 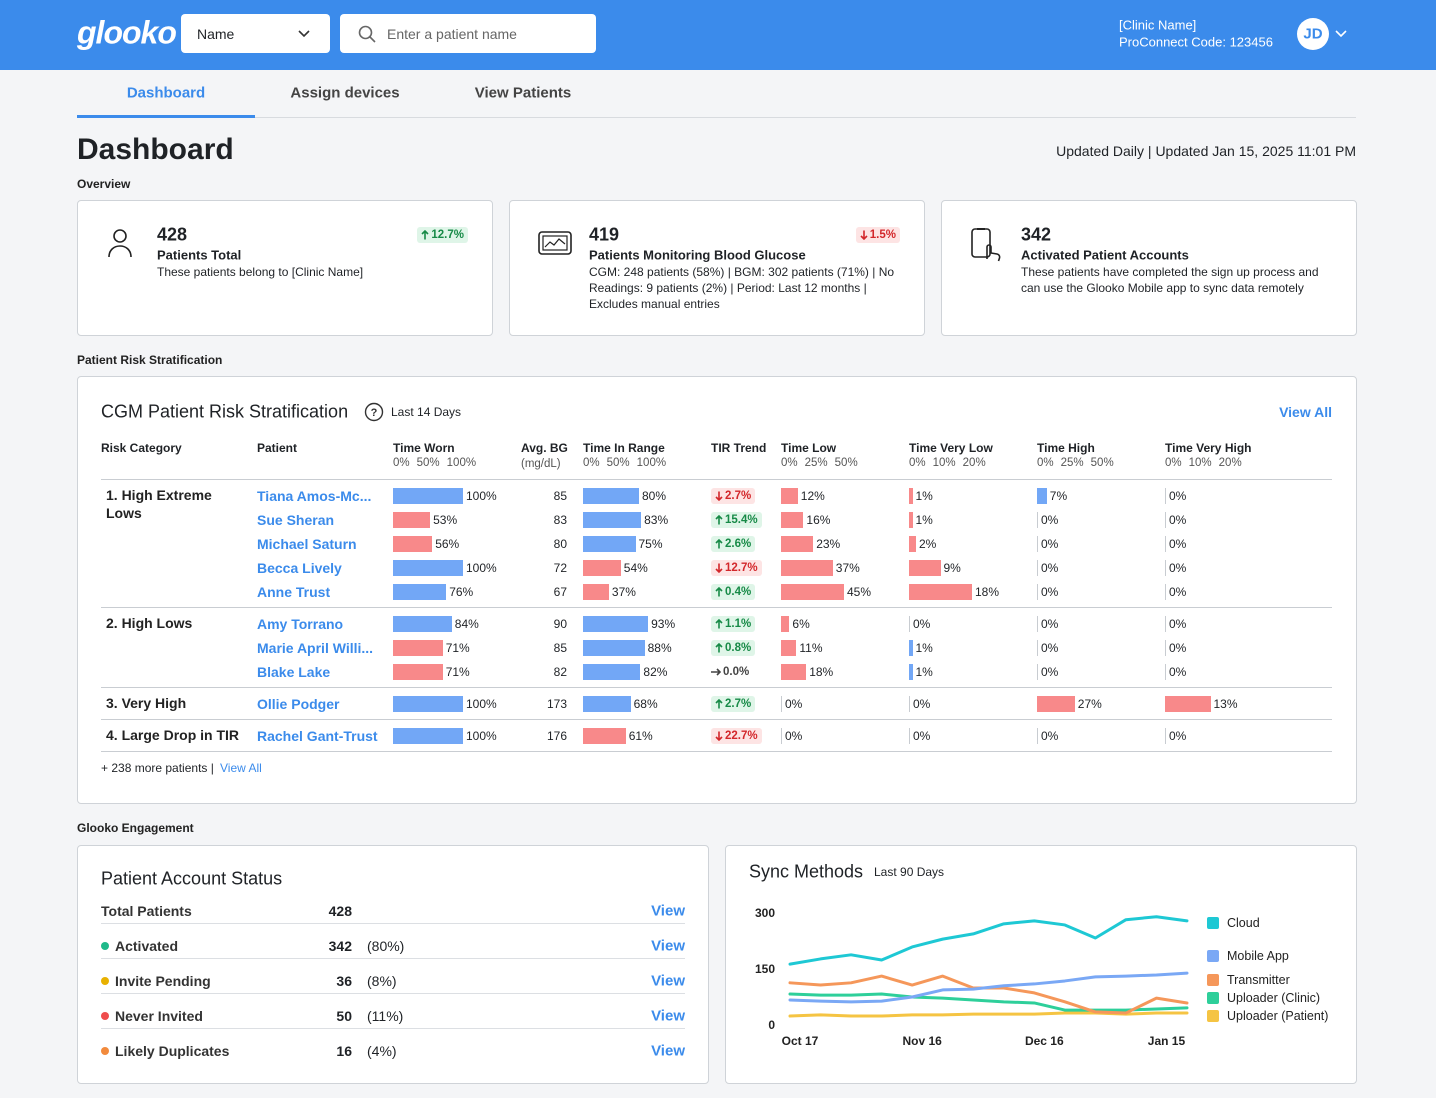 What do you see at coordinates (618, 463) in the screenshot?
I see `scale-label: 50%` at bounding box center [618, 463].